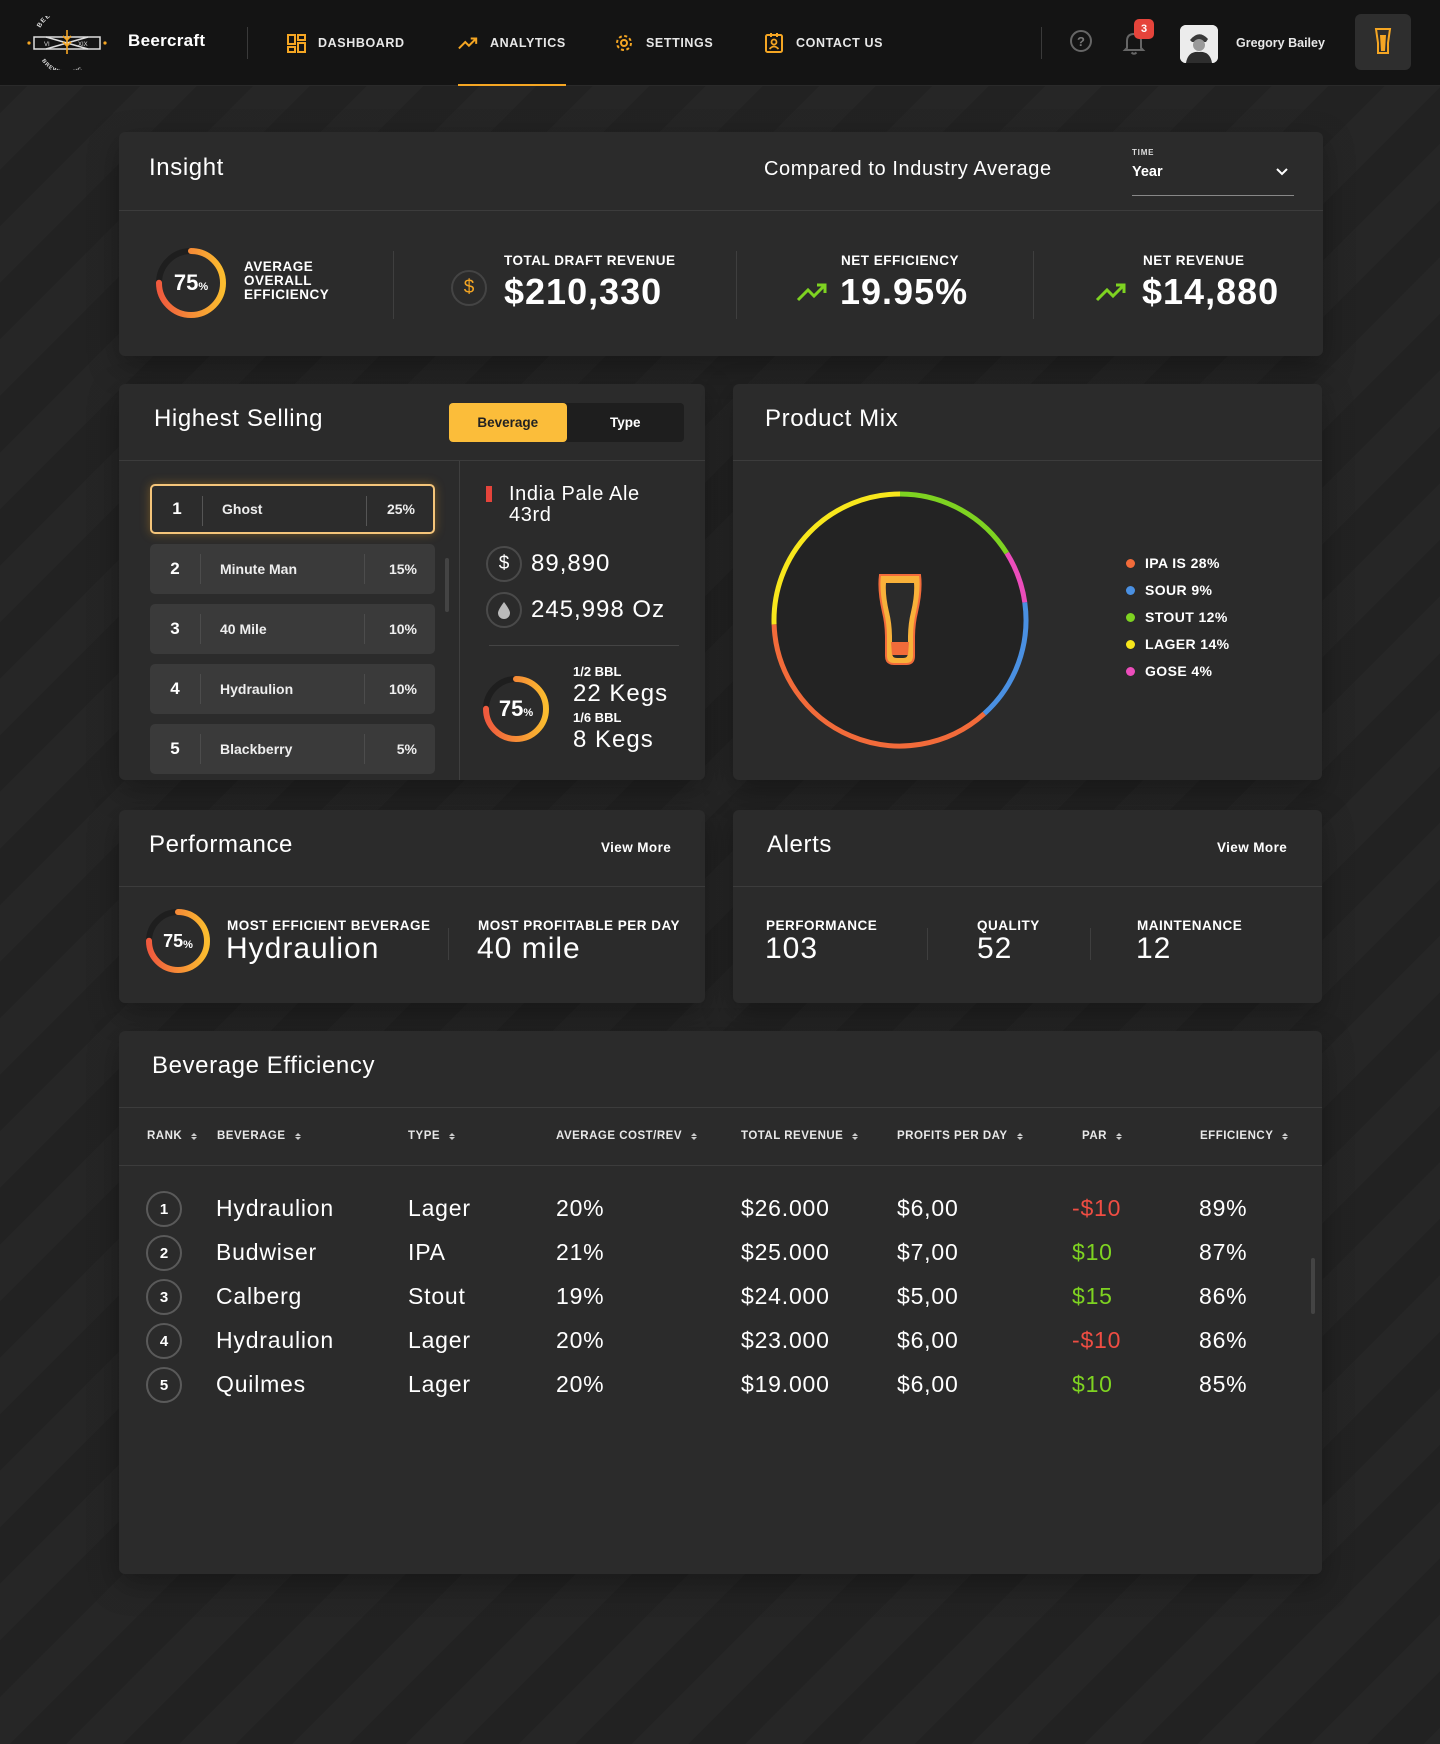  Describe the element at coordinates (822, 925) in the screenshot. I see `alert-performance-label: PERFORMANCE` at that location.